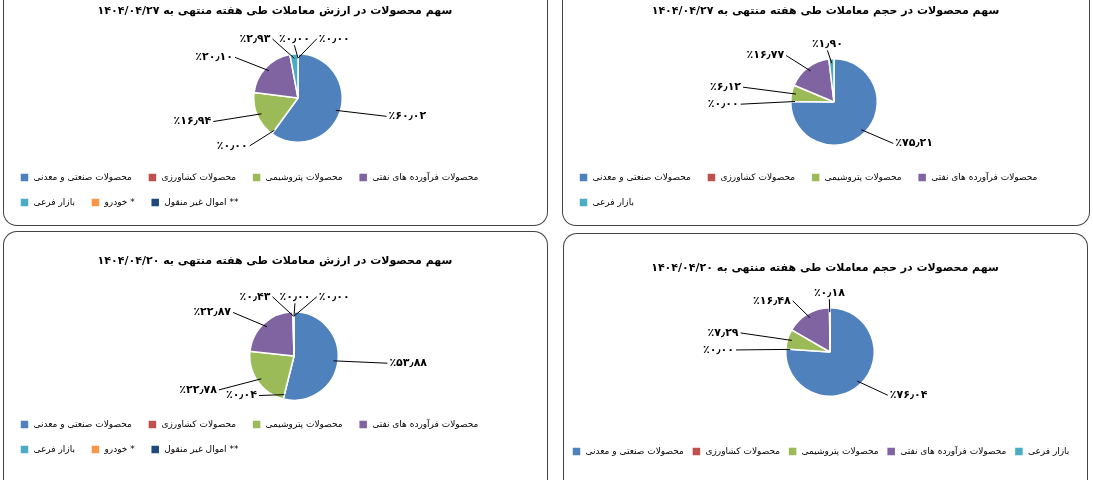  Describe the element at coordinates (825, 11) in the screenshot. I see `chart-title: سهم محصولات در حجم معاملات طی هفته منتهی به ۱۴۰۴/۰۴/۲۷` at that location.